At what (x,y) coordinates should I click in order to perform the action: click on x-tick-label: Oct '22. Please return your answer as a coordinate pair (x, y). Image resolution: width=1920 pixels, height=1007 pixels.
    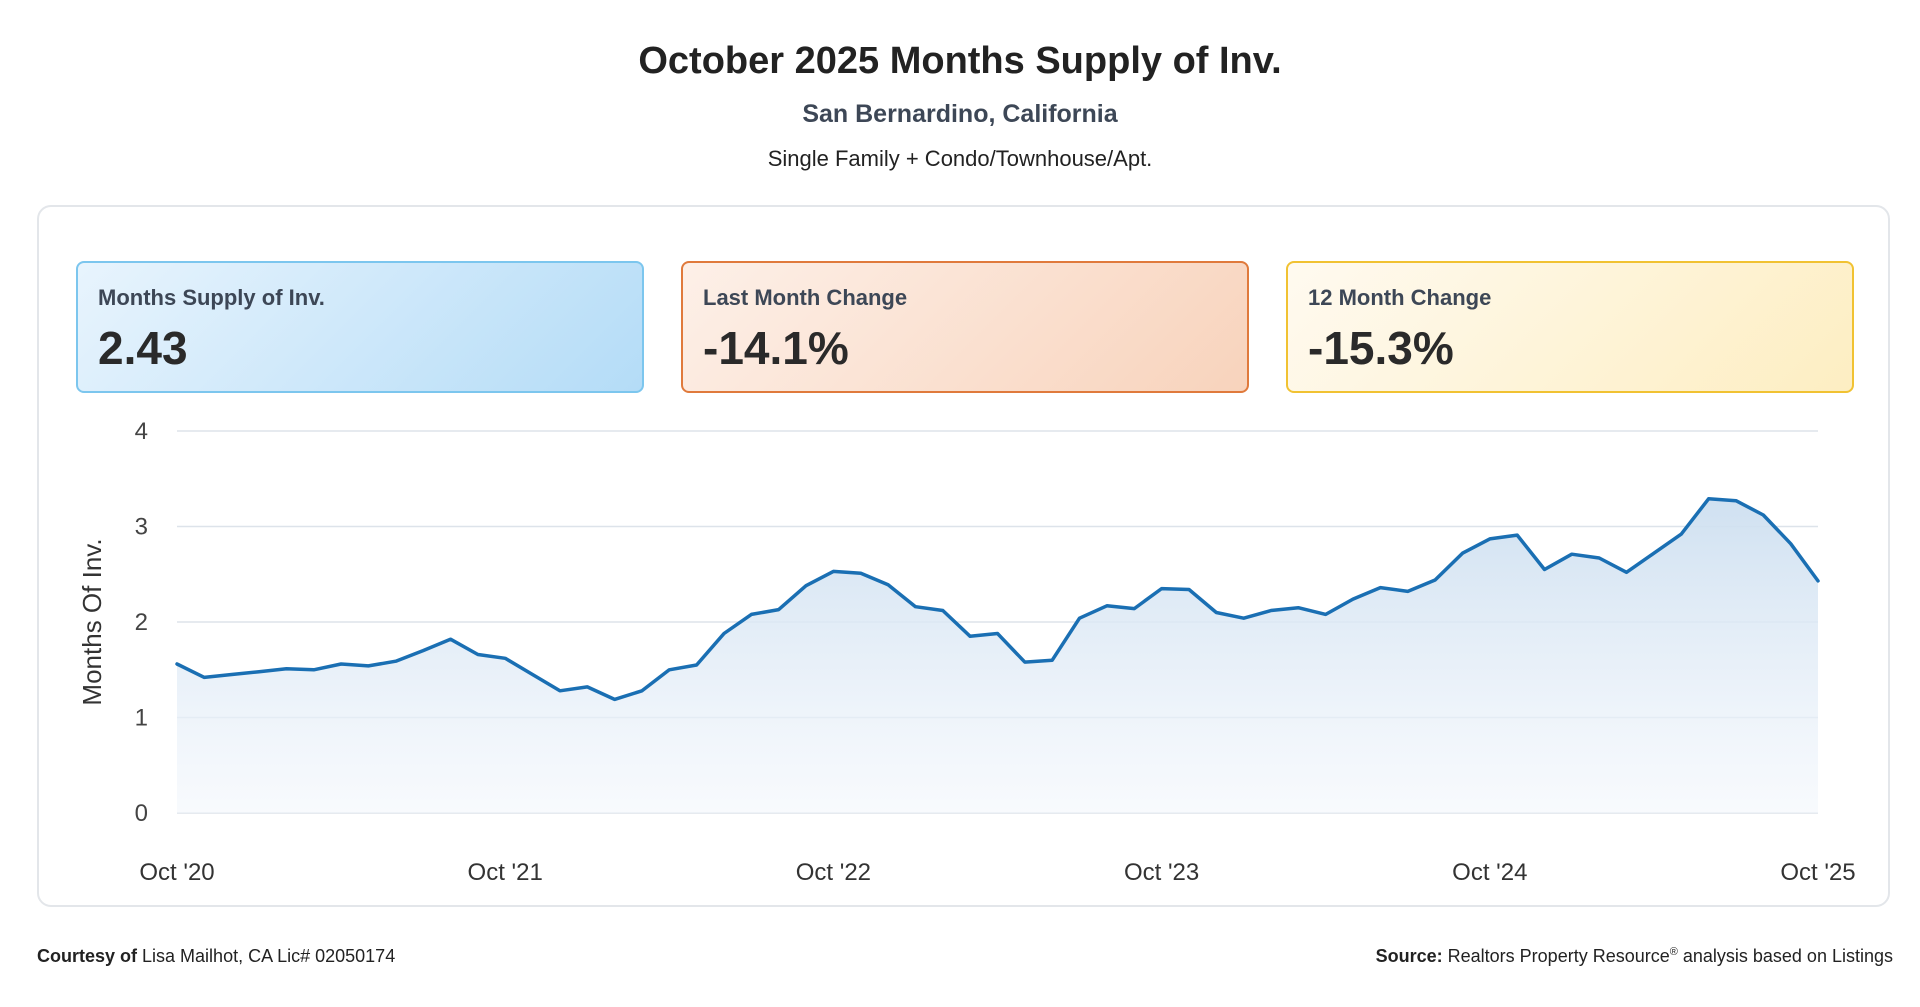
    Looking at the image, I should click on (833, 872).